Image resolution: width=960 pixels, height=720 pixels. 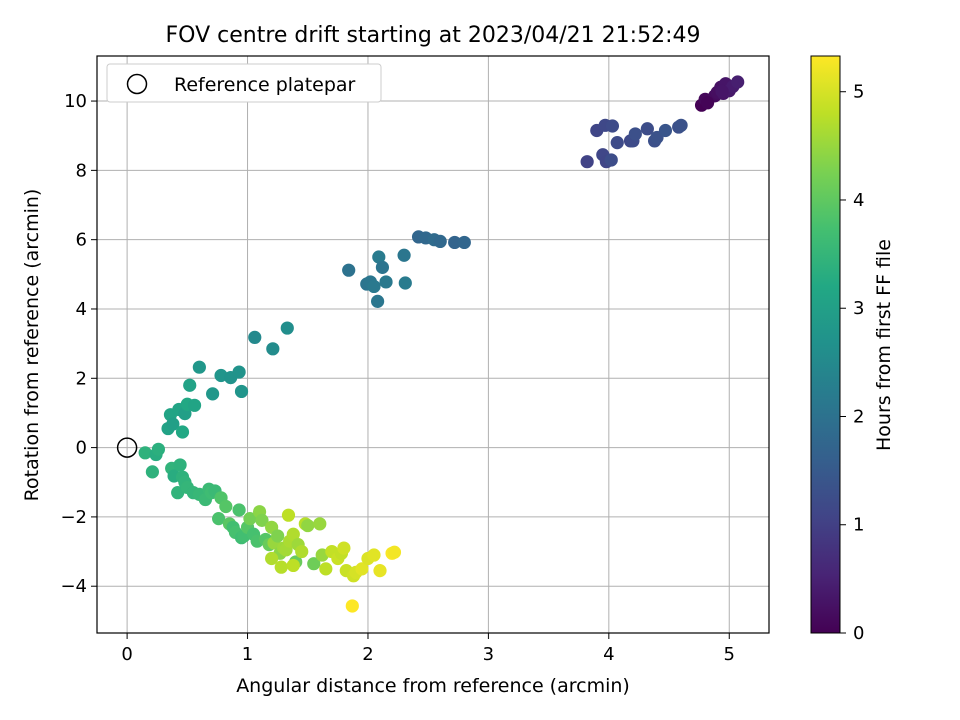 I want to click on colorbar-gradient, so click(x=825, y=344).